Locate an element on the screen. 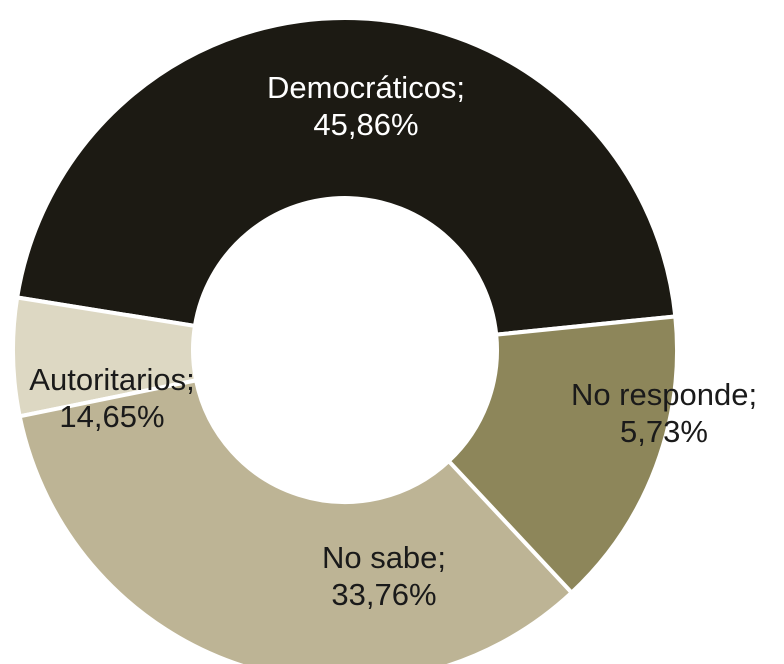 The width and height of the screenshot is (784, 664). slice-label-value: 33,76% is located at coordinates (383, 594).